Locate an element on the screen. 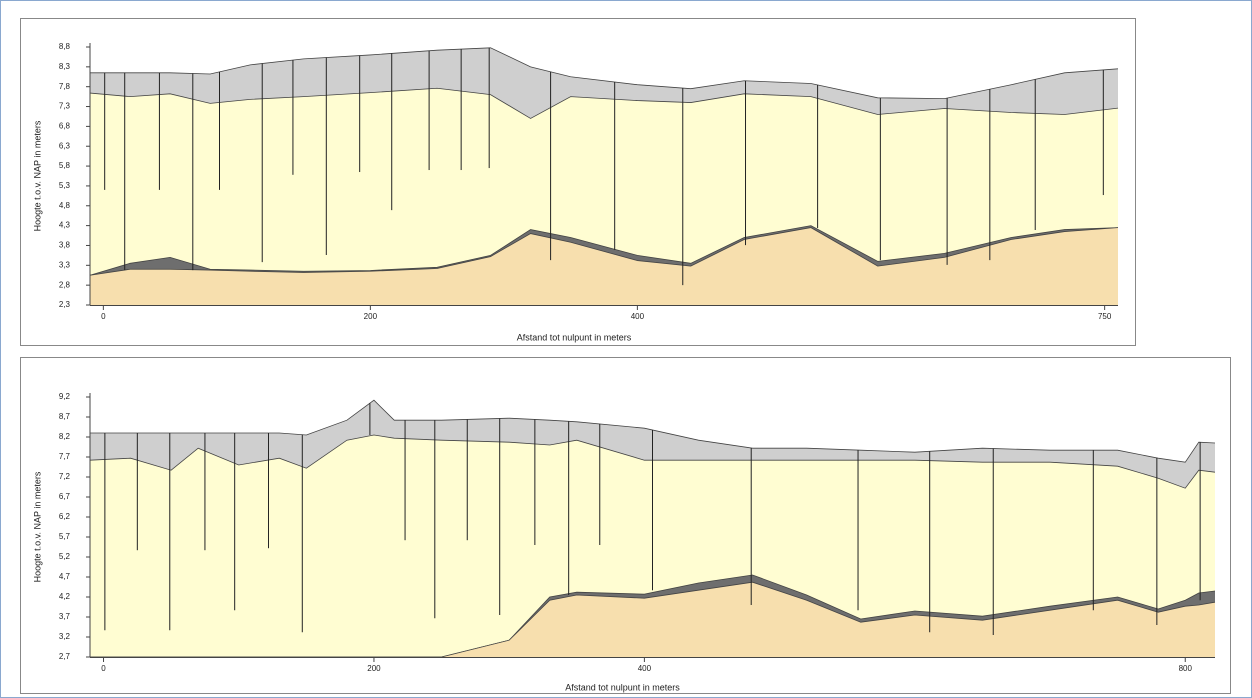  y-tick-label: 7,2 is located at coordinates (65, 476).